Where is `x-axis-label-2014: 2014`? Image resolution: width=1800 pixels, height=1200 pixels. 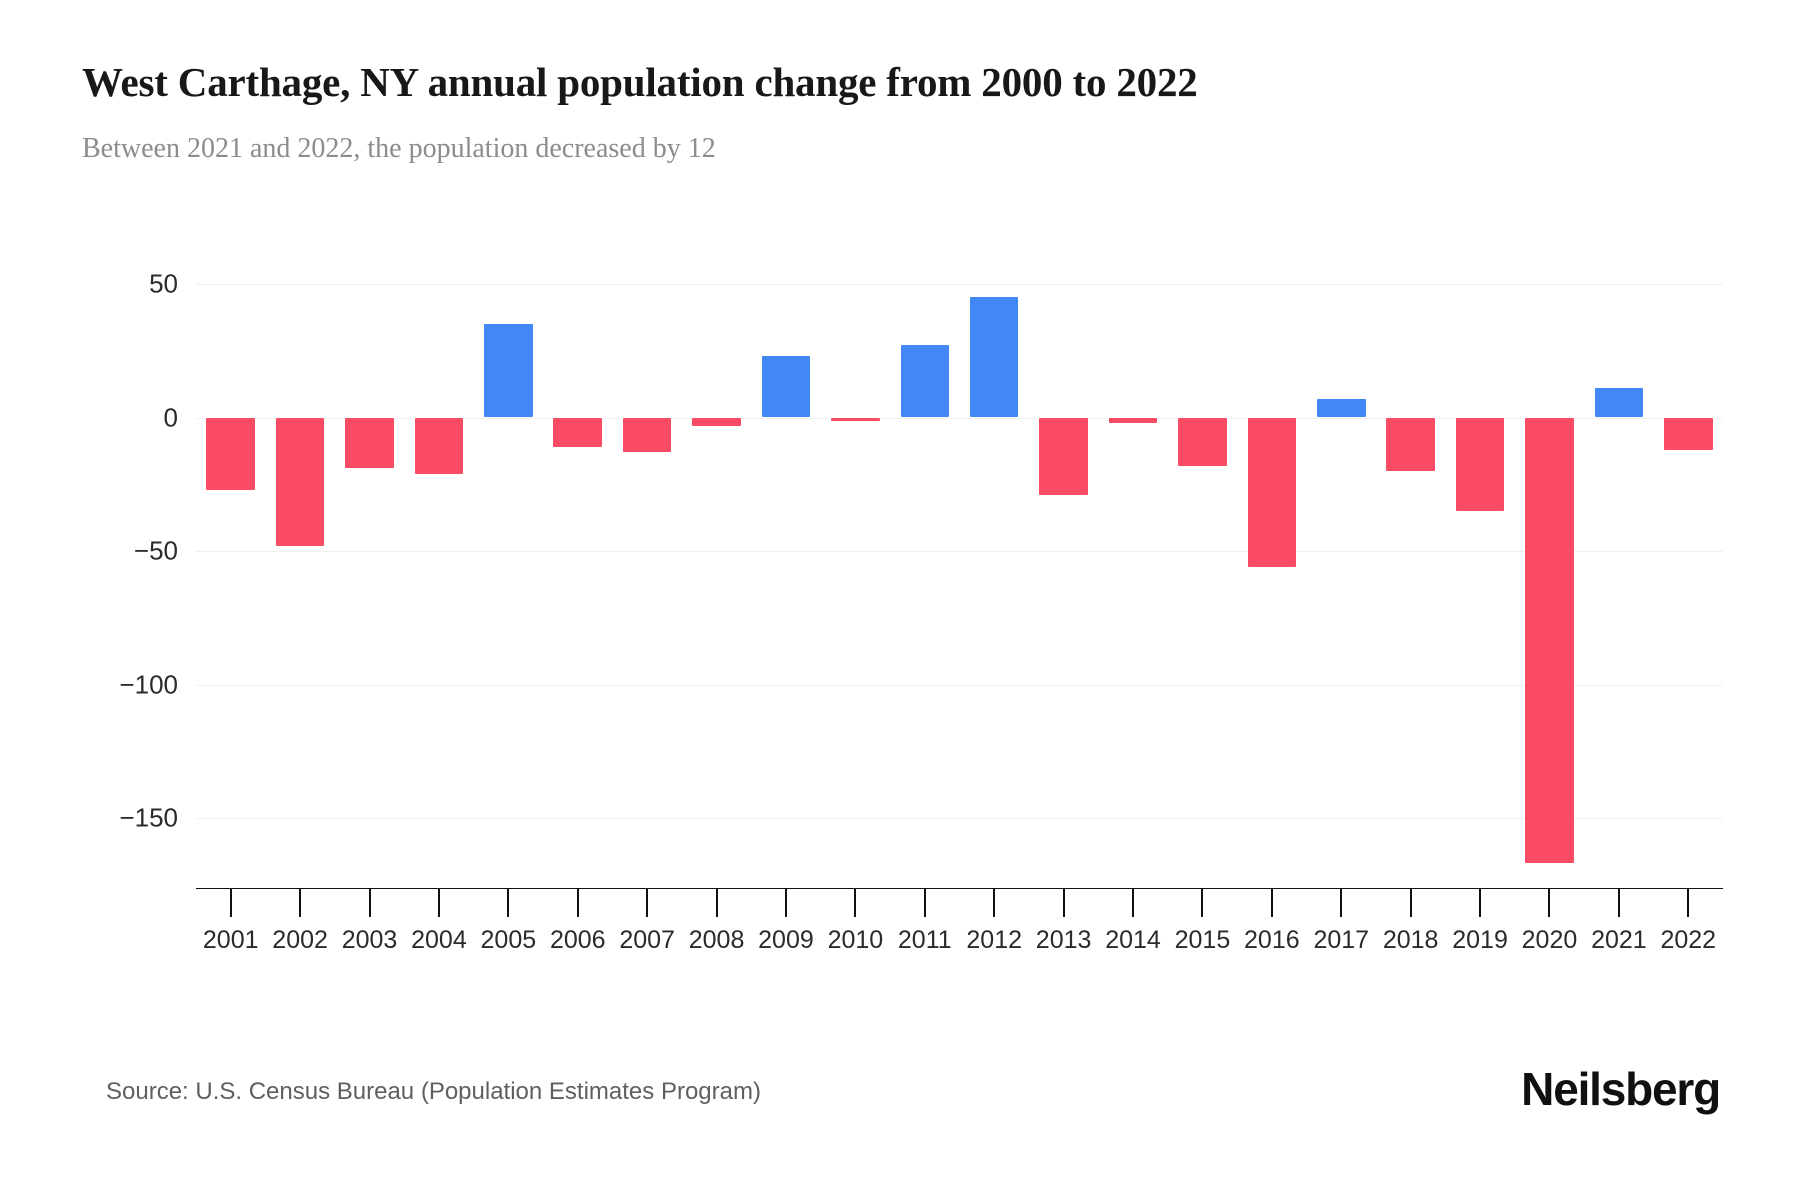 x-axis-label-2014: 2014 is located at coordinates (1133, 940).